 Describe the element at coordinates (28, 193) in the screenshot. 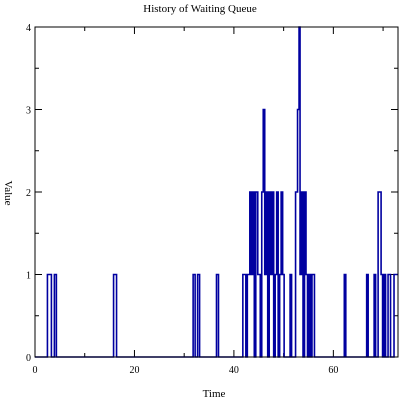

I see `y-tick-label: 2` at that location.